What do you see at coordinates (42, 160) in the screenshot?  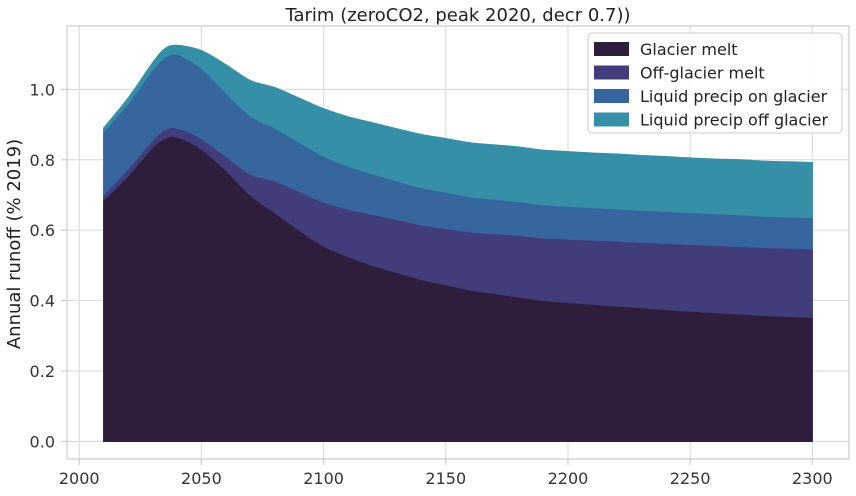 I see `y-tick-label: 0.8` at bounding box center [42, 160].